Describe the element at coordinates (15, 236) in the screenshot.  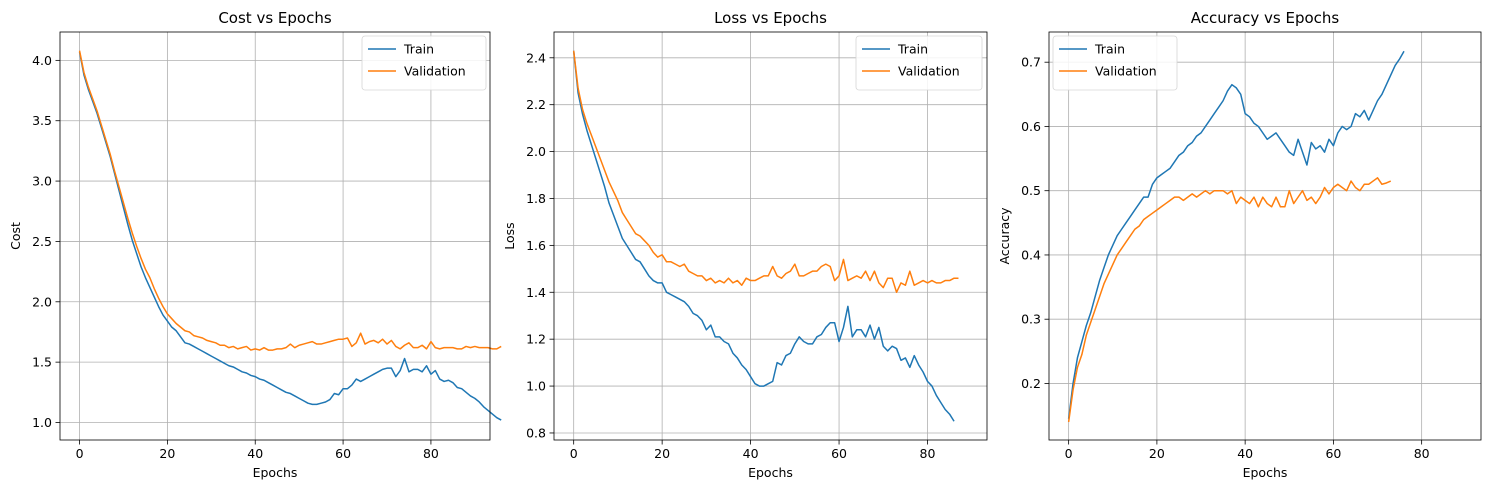
I see `y-axis-label: Cost` at that location.